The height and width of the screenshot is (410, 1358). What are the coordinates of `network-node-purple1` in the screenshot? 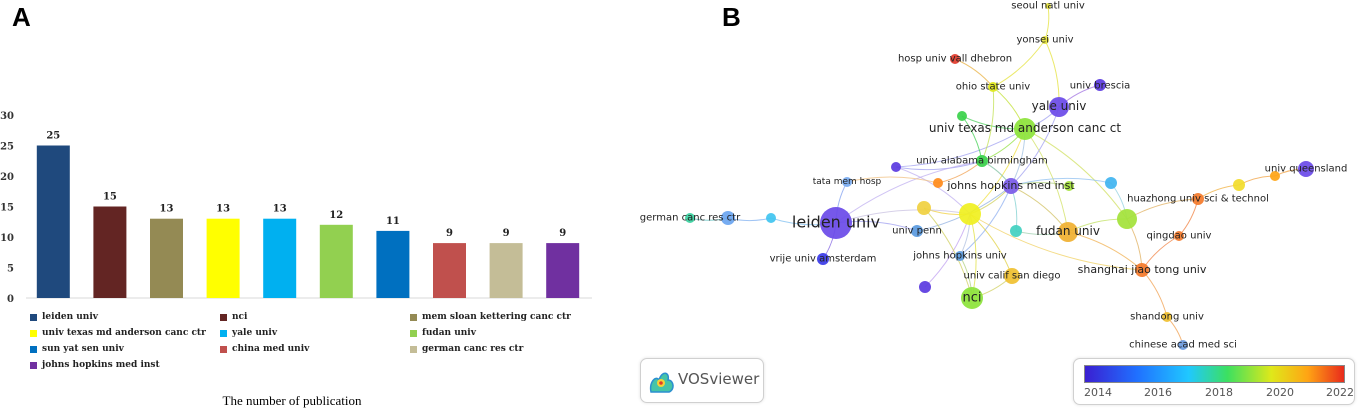 It's located at (896, 167).